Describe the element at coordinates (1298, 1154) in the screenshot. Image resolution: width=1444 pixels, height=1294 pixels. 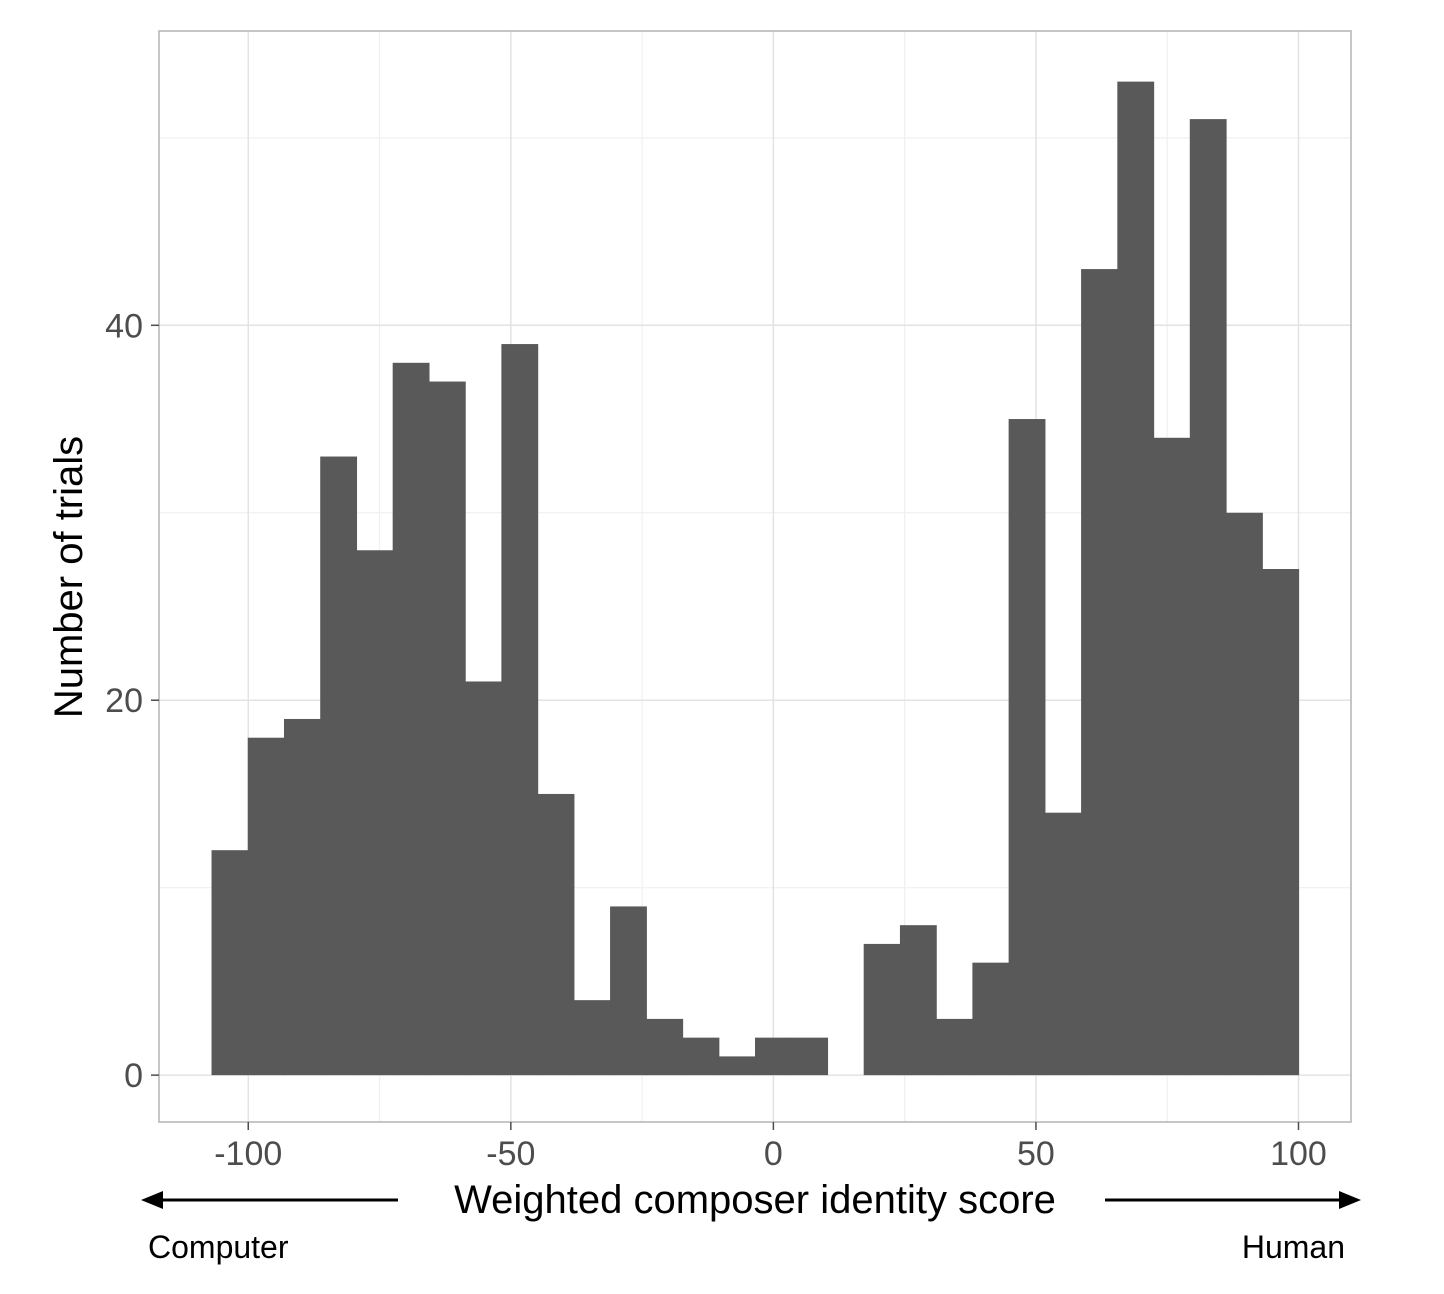
I see `x-tick-label: 100` at that location.